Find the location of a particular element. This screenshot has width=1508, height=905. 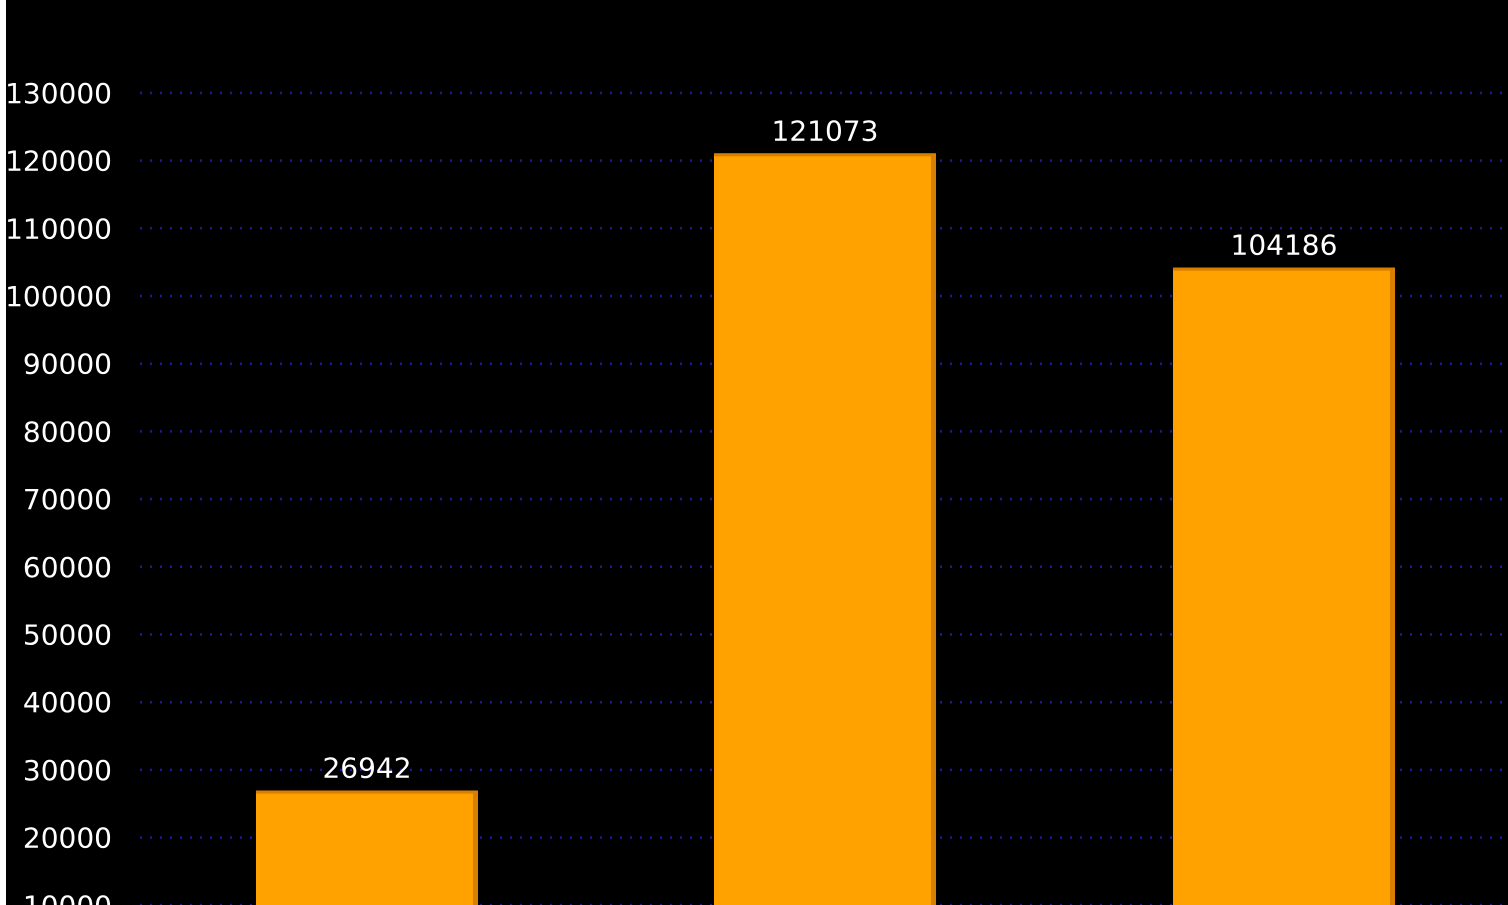

y-tick-label: 100000 is located at coordinates (58, 296).